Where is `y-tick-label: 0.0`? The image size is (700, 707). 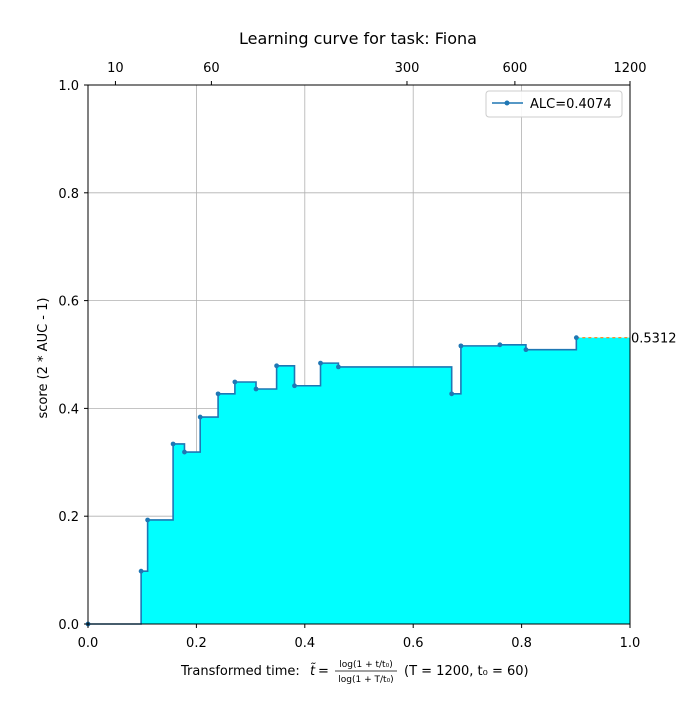
y-tick-label: 0.0 is located at coordinates (68, 625).